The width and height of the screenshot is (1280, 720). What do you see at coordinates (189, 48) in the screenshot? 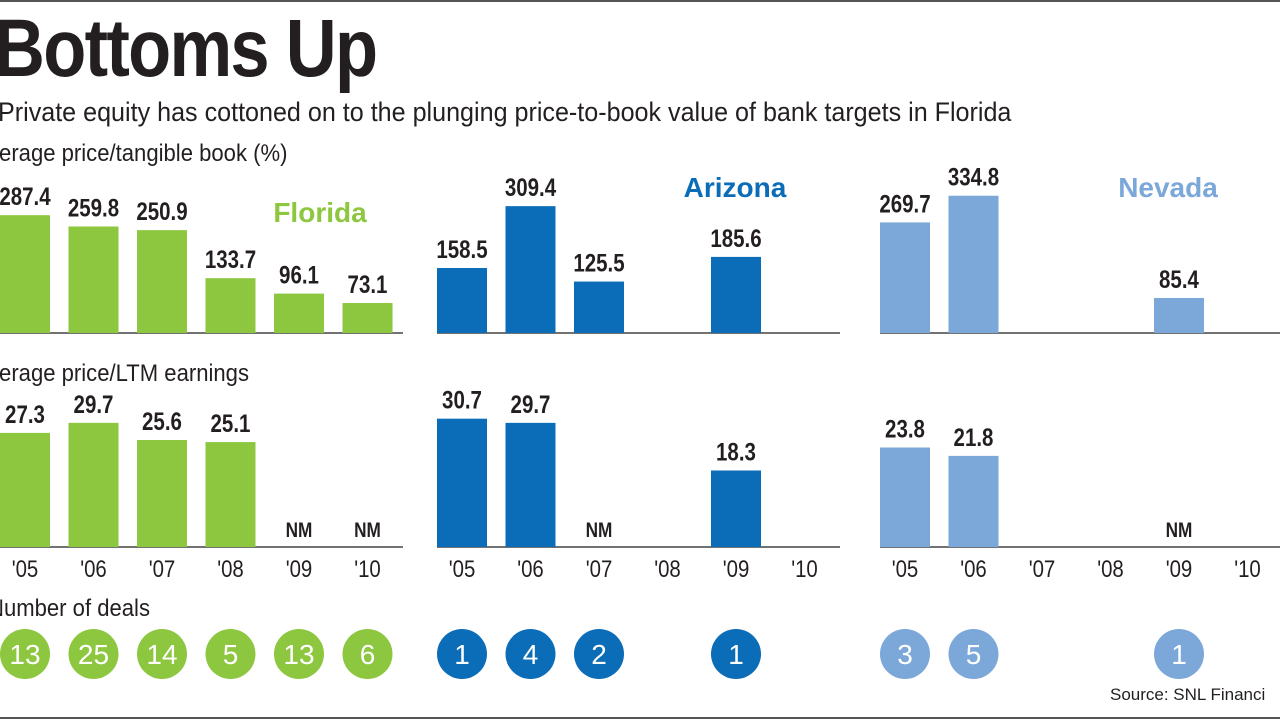
I see `chart-title: Bottoms Up` at bounding box center [189, 48].